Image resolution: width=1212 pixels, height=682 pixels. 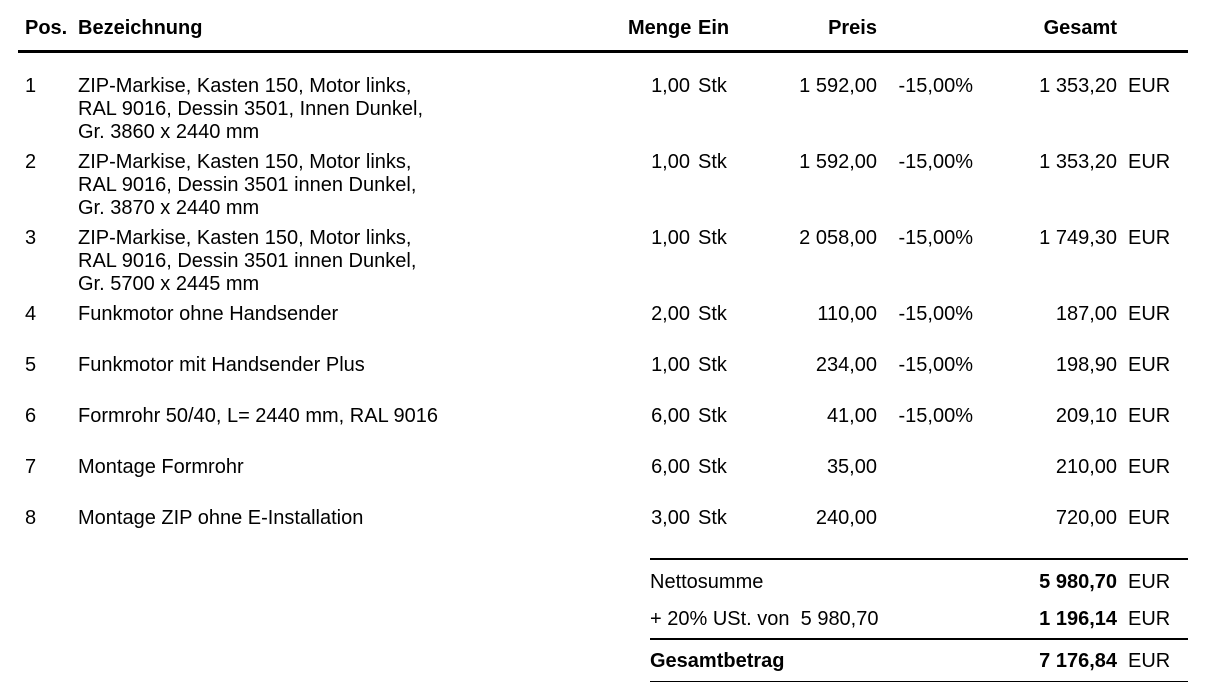 I want to click on col-header-bezeichnung: Bezeichnung, so click(x=140, y=28).